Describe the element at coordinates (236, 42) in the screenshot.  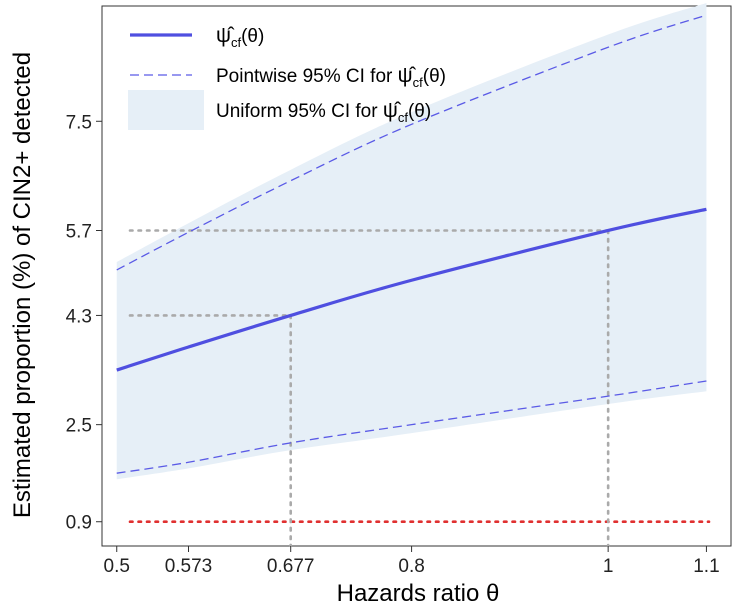
I see `legend-estimate-subscript: cf` at that location.